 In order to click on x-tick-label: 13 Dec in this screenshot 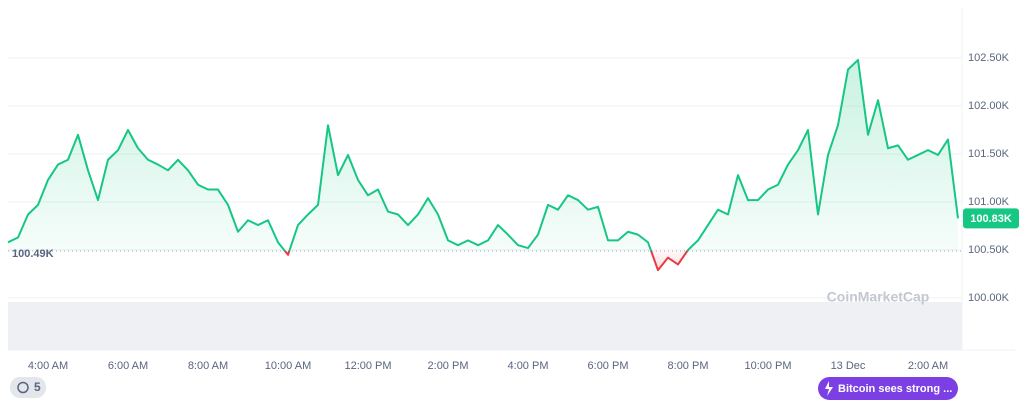, I will do `click(848, 366)`.